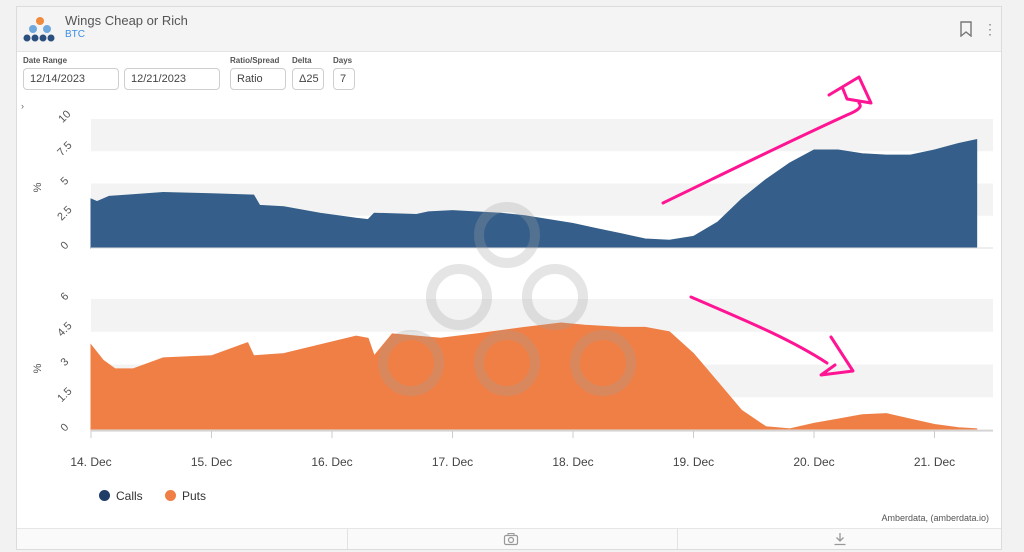  What do you see at coordinates (761, 153) in the screenshot?
I see `annotation-arrow-up` at bounding box center [761, 153].